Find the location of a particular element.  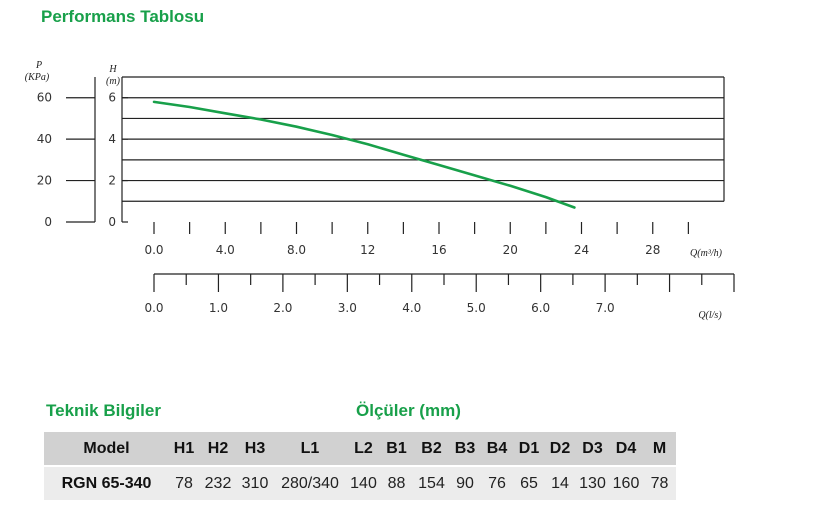

table-cell: 90 is located at coordinates (465, 483).